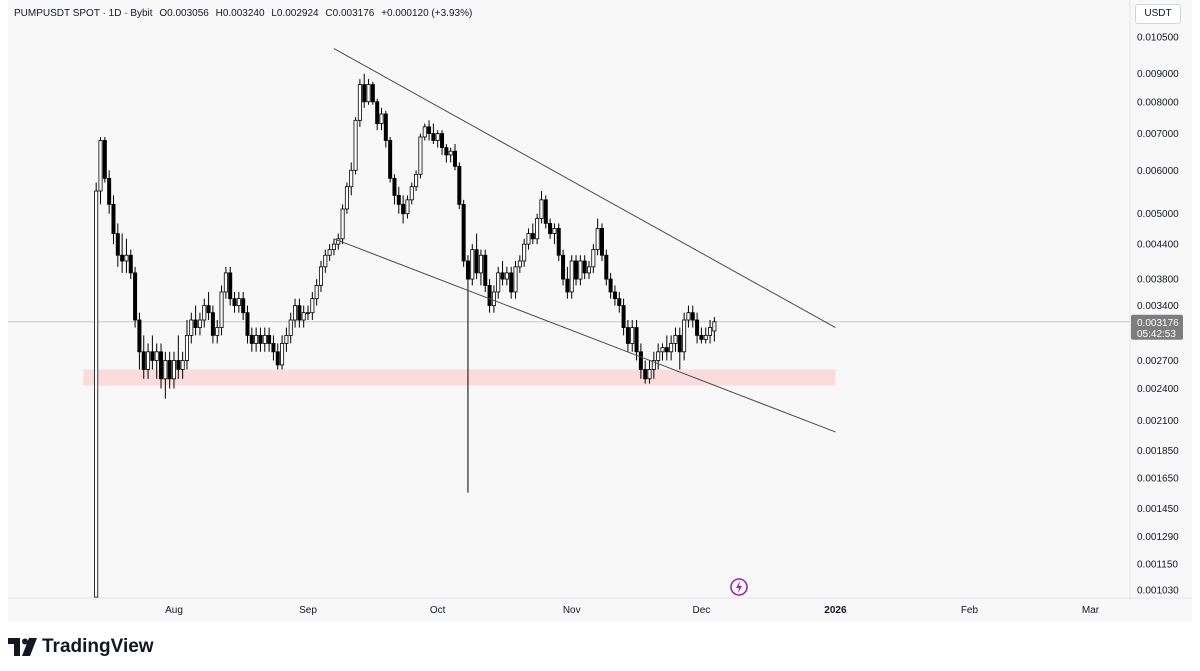  What do you see at coordinates (1158, 134) in the screenshot?
I see `y-tick-label: 0.007000` at bounding box center [1158, 134].